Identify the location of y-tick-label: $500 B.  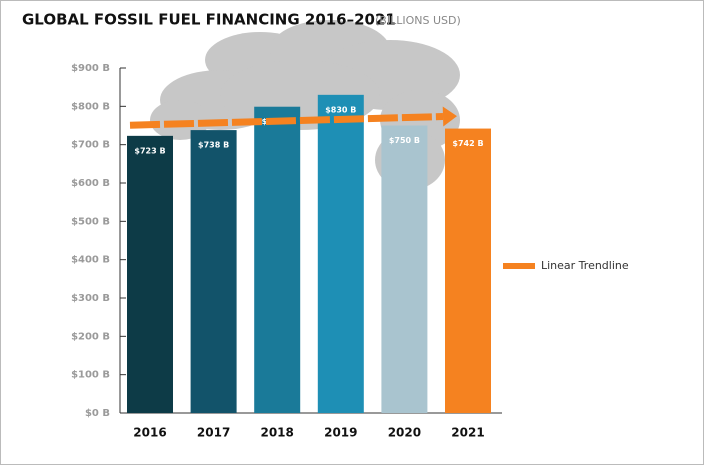
(90, 221).